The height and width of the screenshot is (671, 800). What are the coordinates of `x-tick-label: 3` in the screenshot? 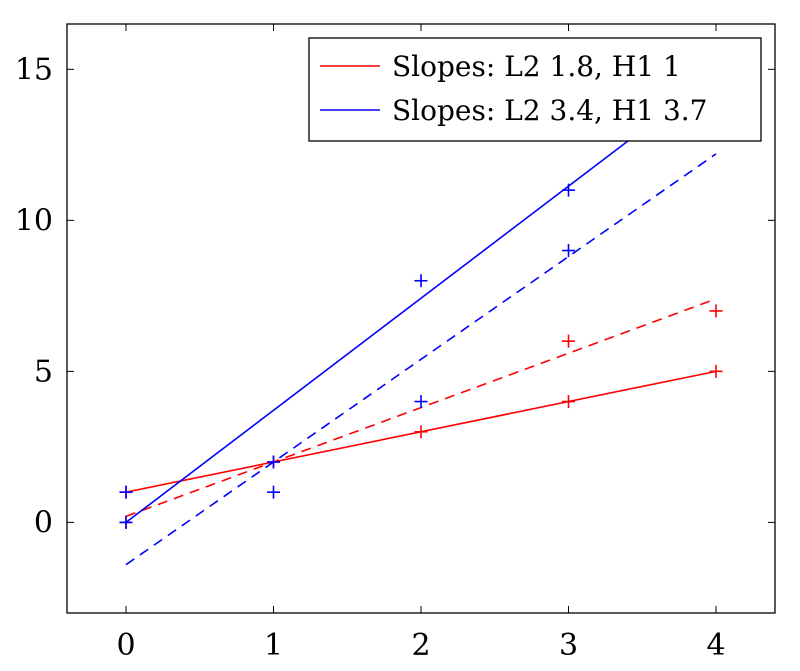 It's located at (568, 645).